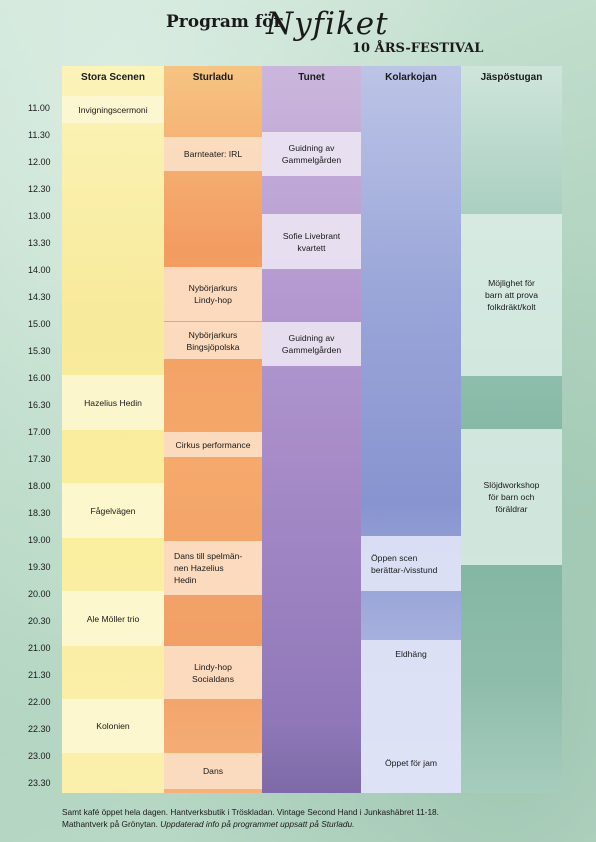  I want to click on time-label: 16.30, so click(39, 405).